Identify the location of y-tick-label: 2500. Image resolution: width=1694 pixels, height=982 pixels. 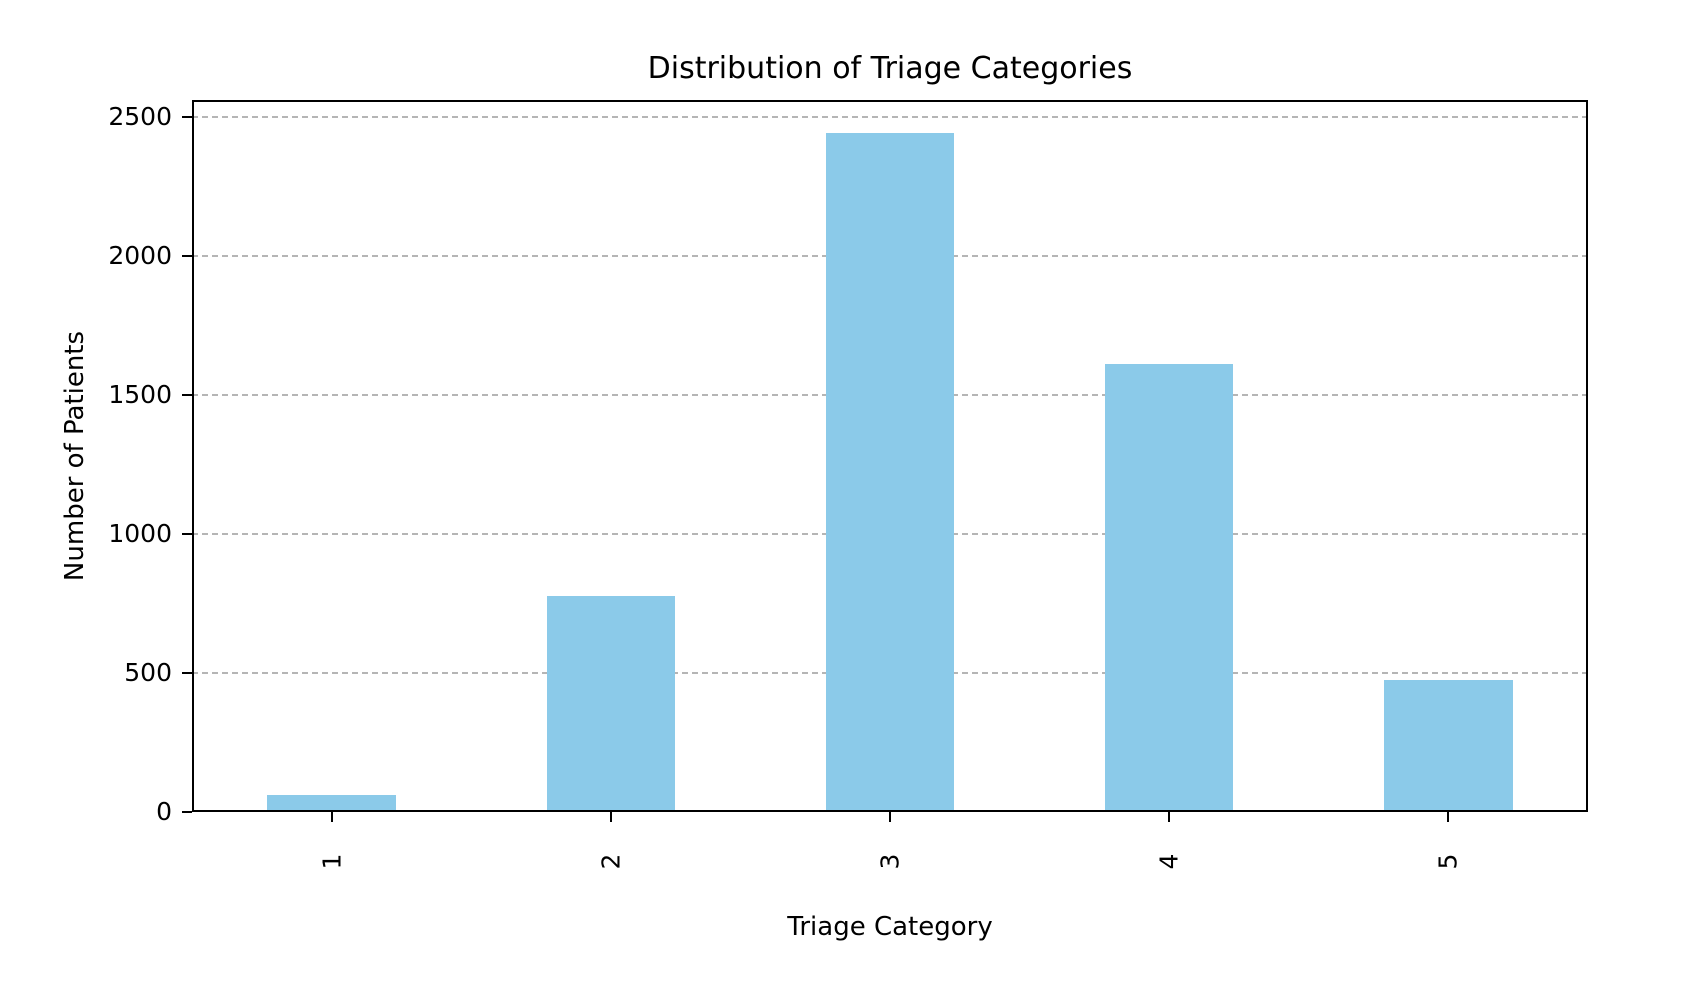
(140, 116).